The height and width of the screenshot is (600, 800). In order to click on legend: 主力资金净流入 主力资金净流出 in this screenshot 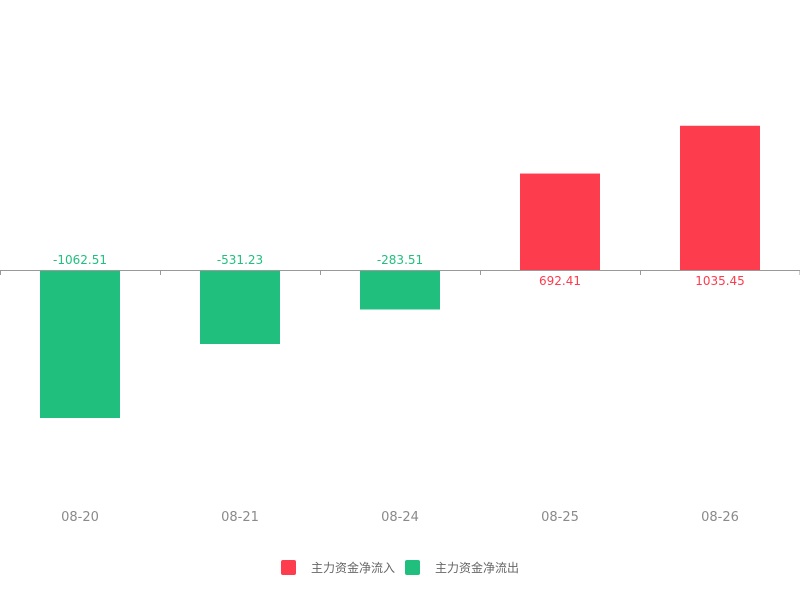, I will do `click(400, 567)`.